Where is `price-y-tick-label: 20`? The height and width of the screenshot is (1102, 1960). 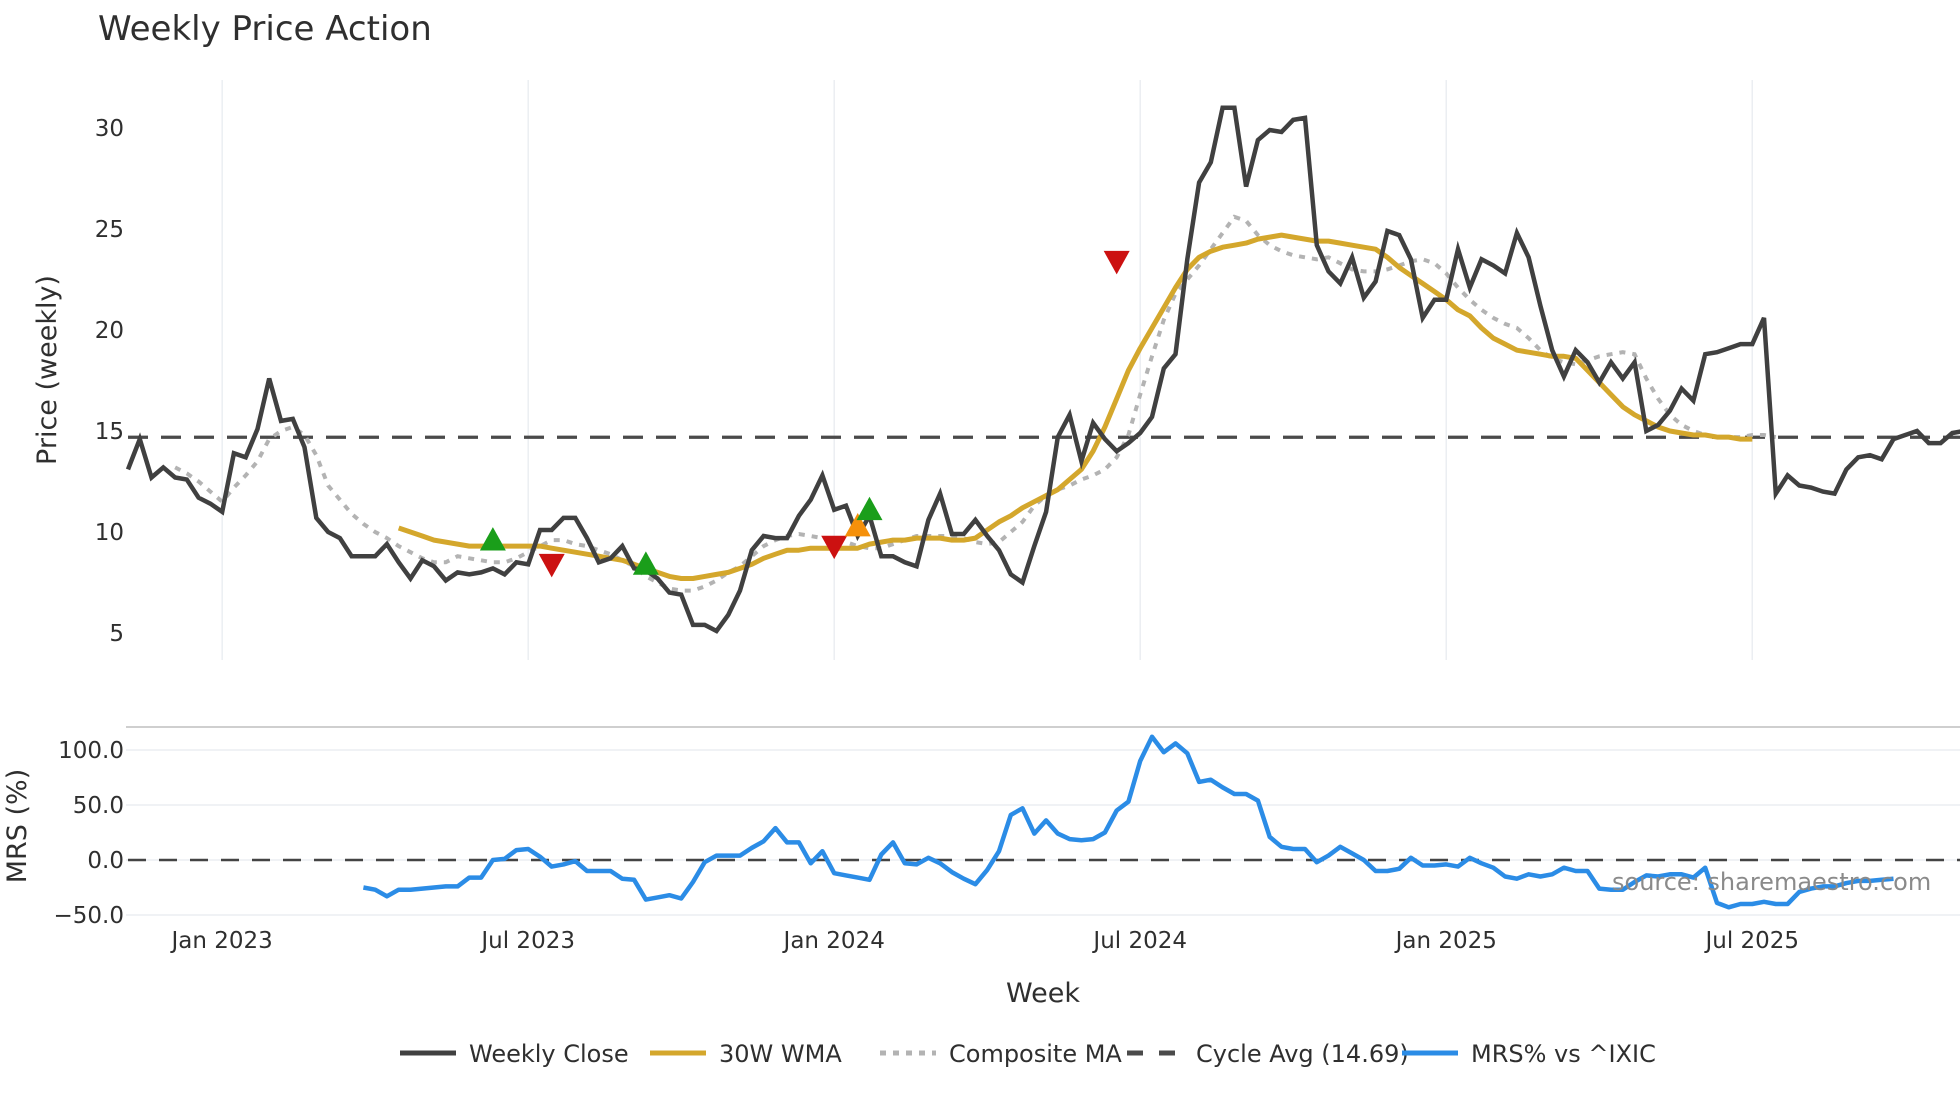
price-y-tick-label: 20 is located at coordinates (109, 331).